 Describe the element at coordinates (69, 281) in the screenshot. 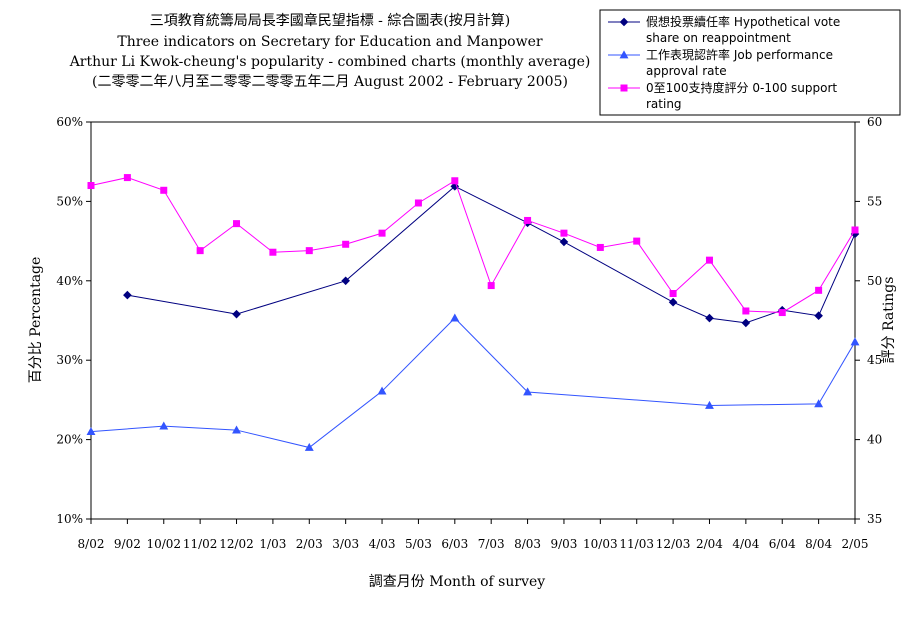

I see `left-tick-label: 40%` at that location.